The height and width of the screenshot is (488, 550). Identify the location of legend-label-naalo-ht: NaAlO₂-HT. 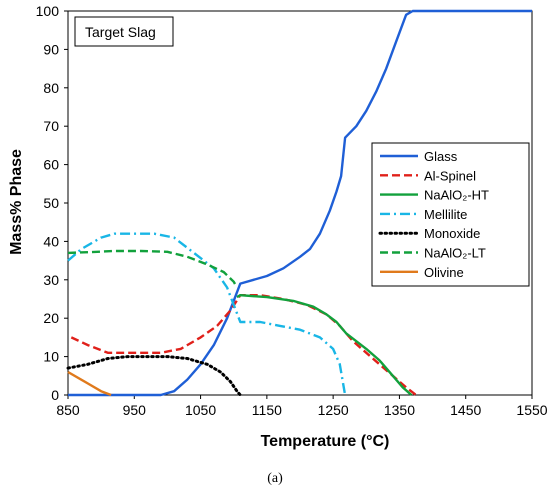
(456, 195).